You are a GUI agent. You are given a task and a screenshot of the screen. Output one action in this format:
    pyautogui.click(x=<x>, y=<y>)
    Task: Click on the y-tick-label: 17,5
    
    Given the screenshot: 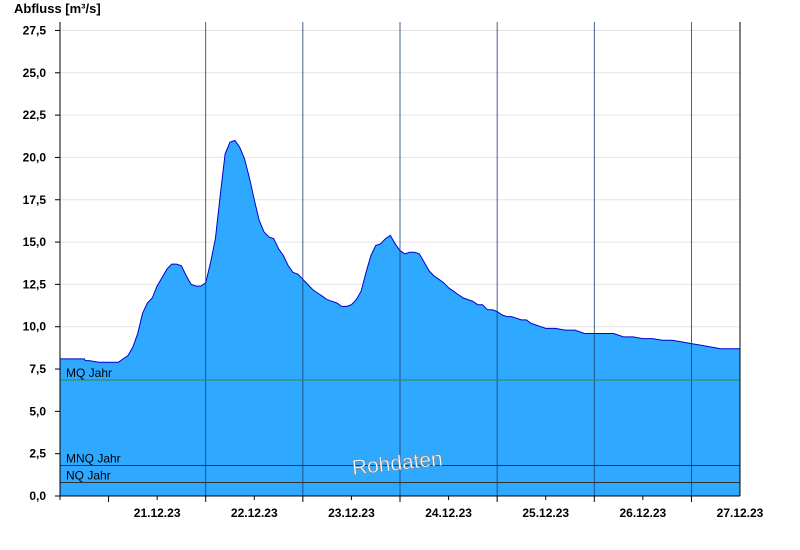 What is the action you would take?
    pyautogui.click(x=35, y=200)
    